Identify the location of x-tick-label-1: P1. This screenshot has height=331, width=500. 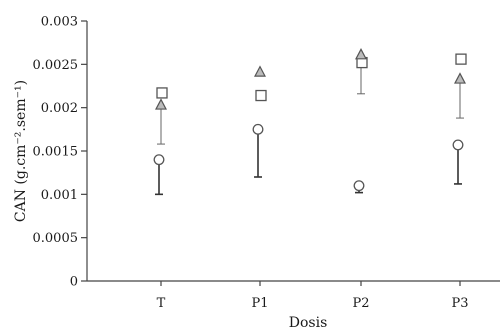
(259, 303).